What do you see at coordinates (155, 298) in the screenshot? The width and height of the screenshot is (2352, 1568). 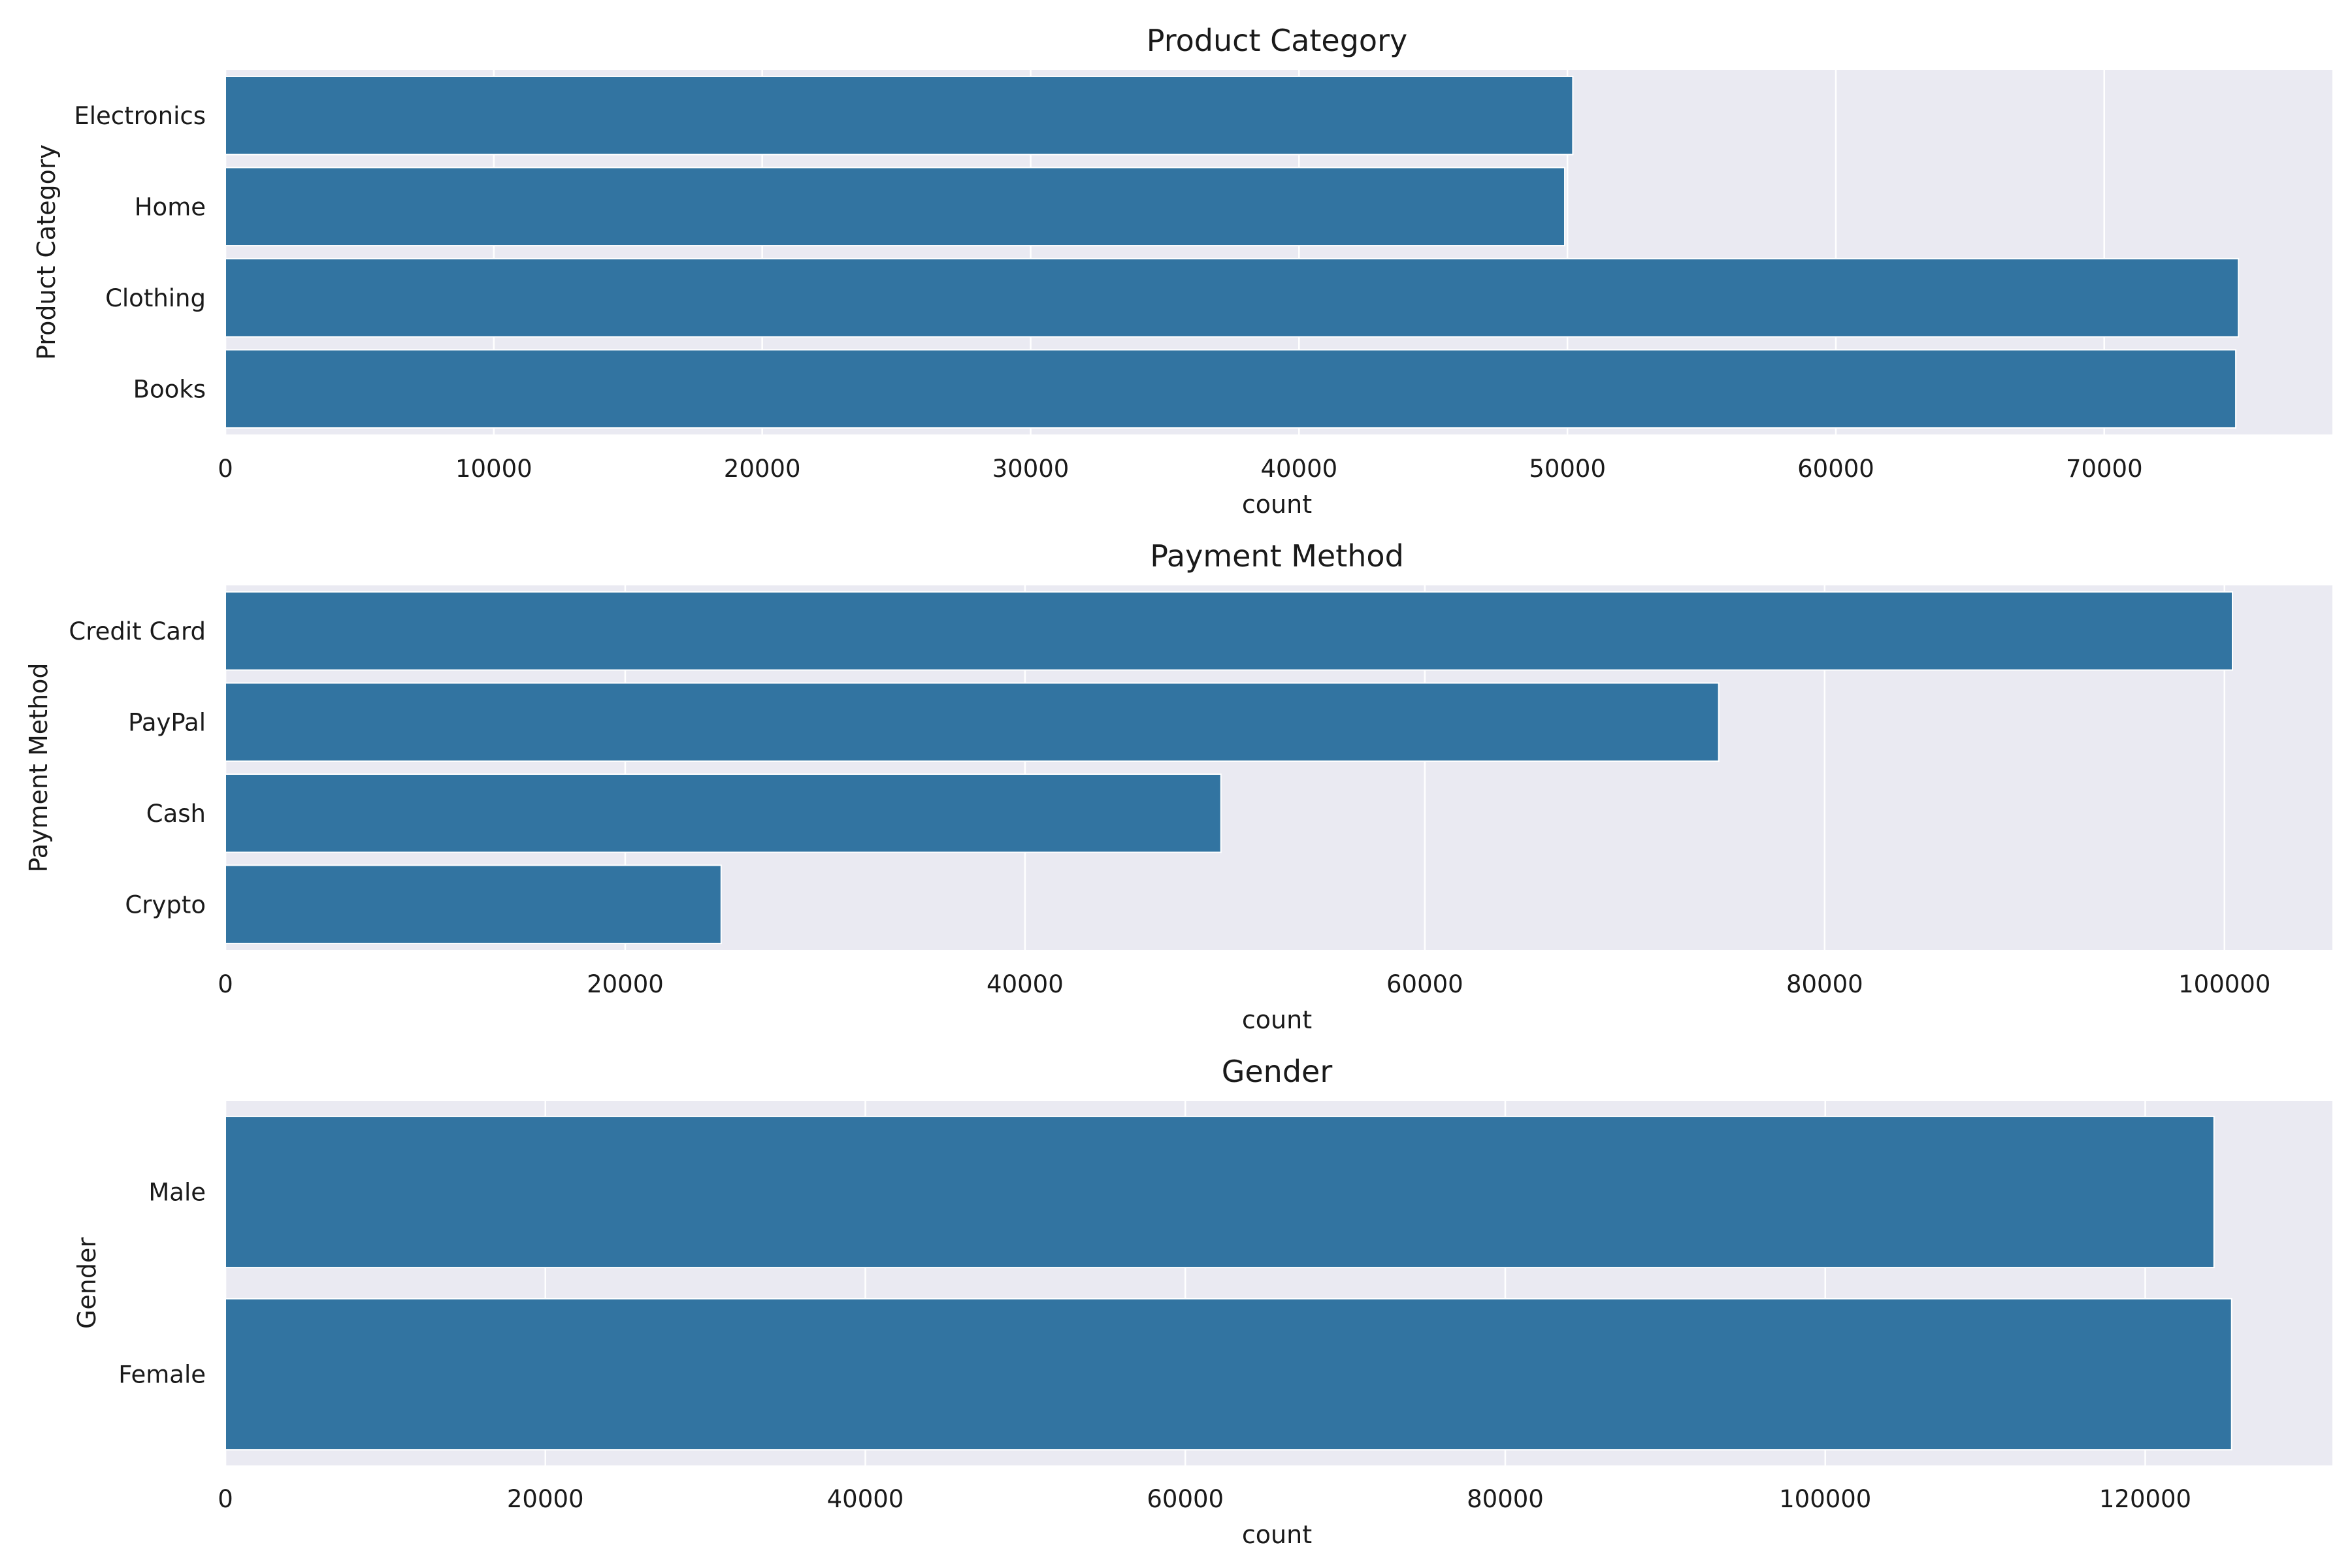 I see `category-label: Clothing` at bounding box center [155, 298].